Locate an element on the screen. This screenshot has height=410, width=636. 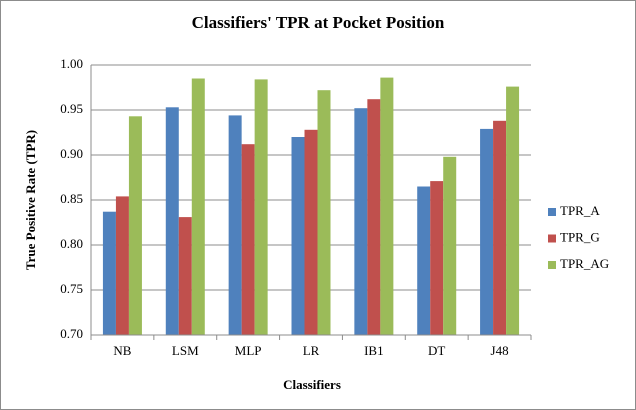
x-tick-label: NB is located at coordinates (122, 350).